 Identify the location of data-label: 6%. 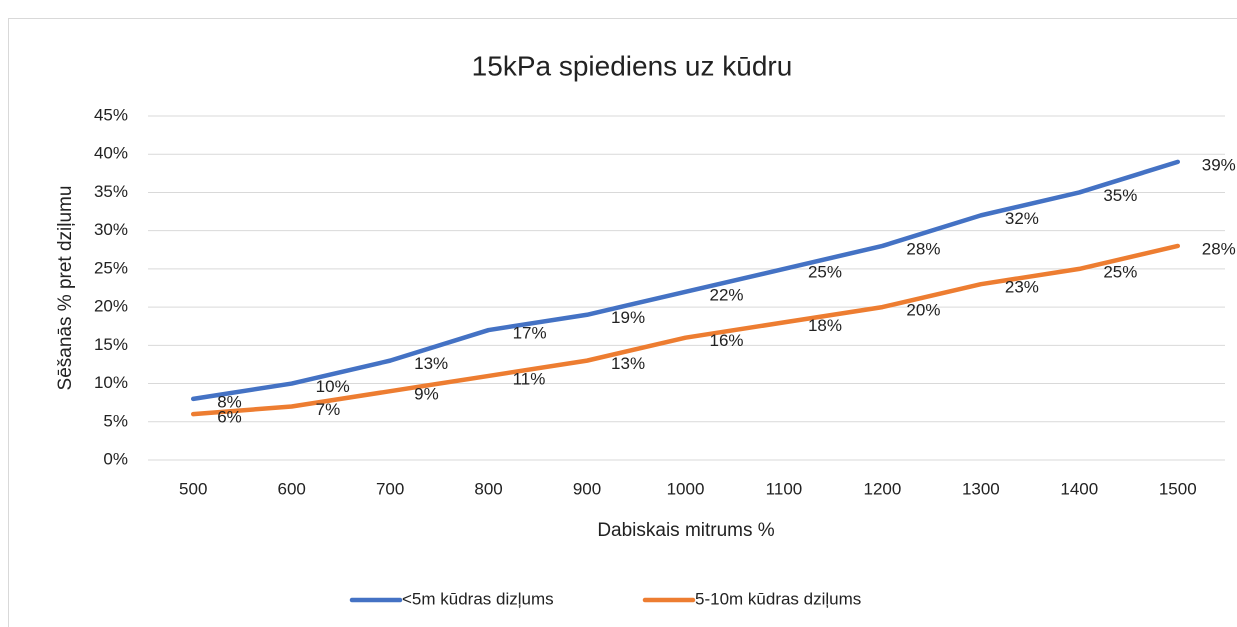
(229, 417).